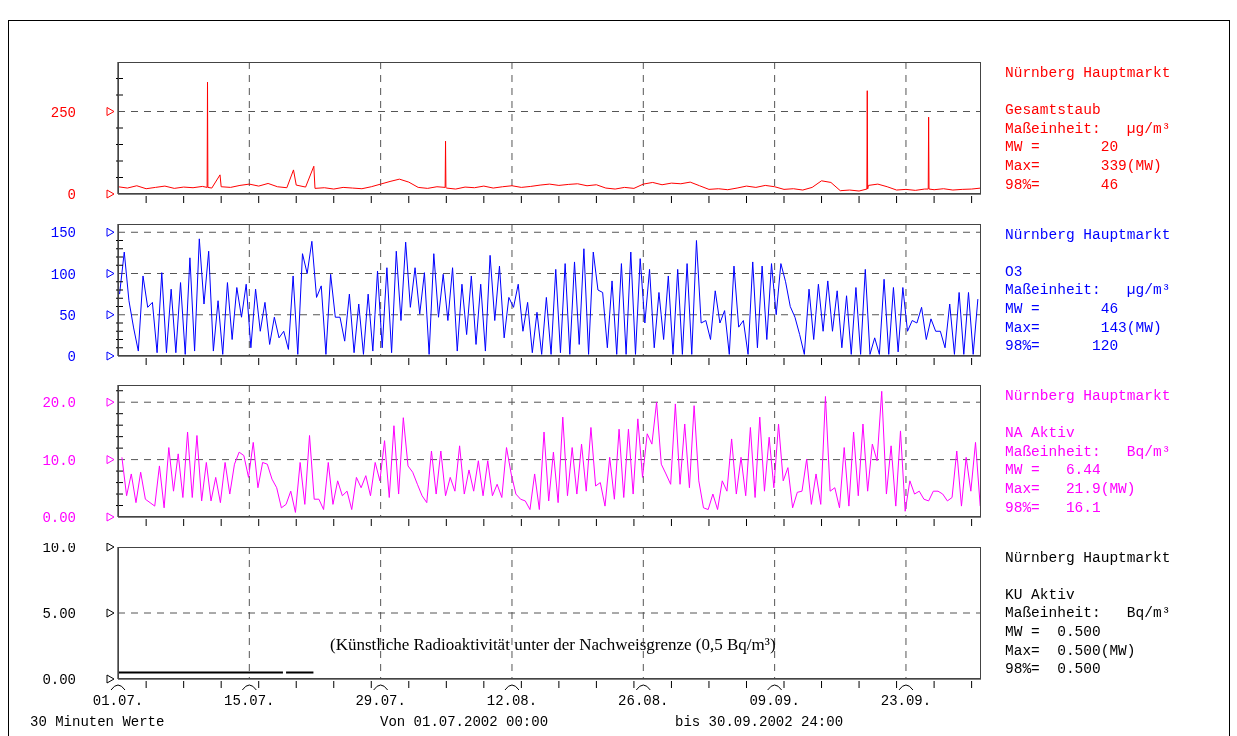 The width and height of the screenshot is (1237, 736). What do you see at coordinates (1053, 631) in the screenshot?
I see `text: MW = 0.500` at bounding box center [1053, 631].